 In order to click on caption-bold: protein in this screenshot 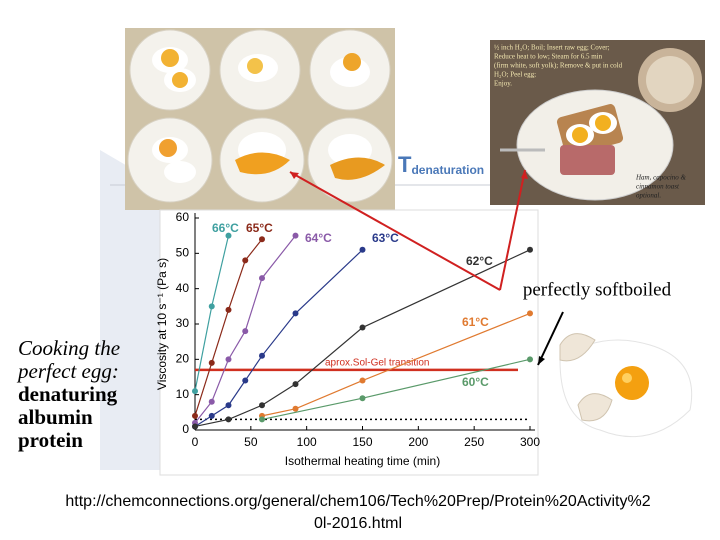, I will do `click(50, 440)`.